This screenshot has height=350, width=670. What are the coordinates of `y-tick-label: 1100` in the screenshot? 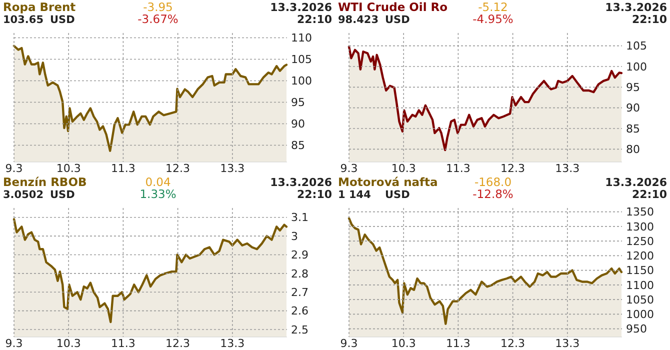 It's located at (640, 285).